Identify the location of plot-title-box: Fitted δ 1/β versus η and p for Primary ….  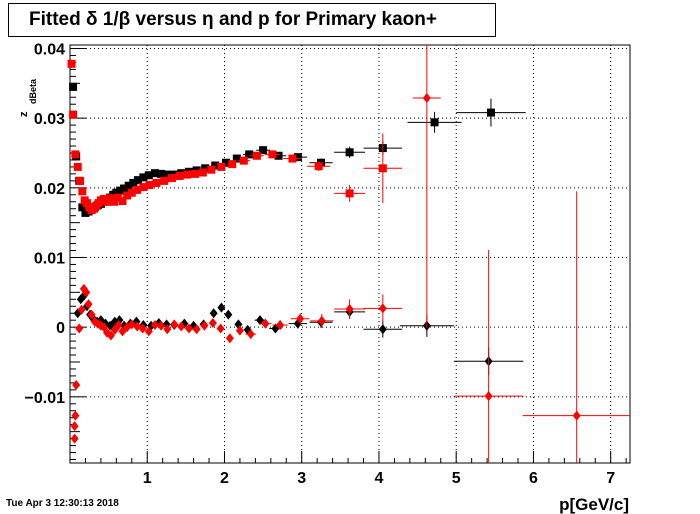
(252, 20).